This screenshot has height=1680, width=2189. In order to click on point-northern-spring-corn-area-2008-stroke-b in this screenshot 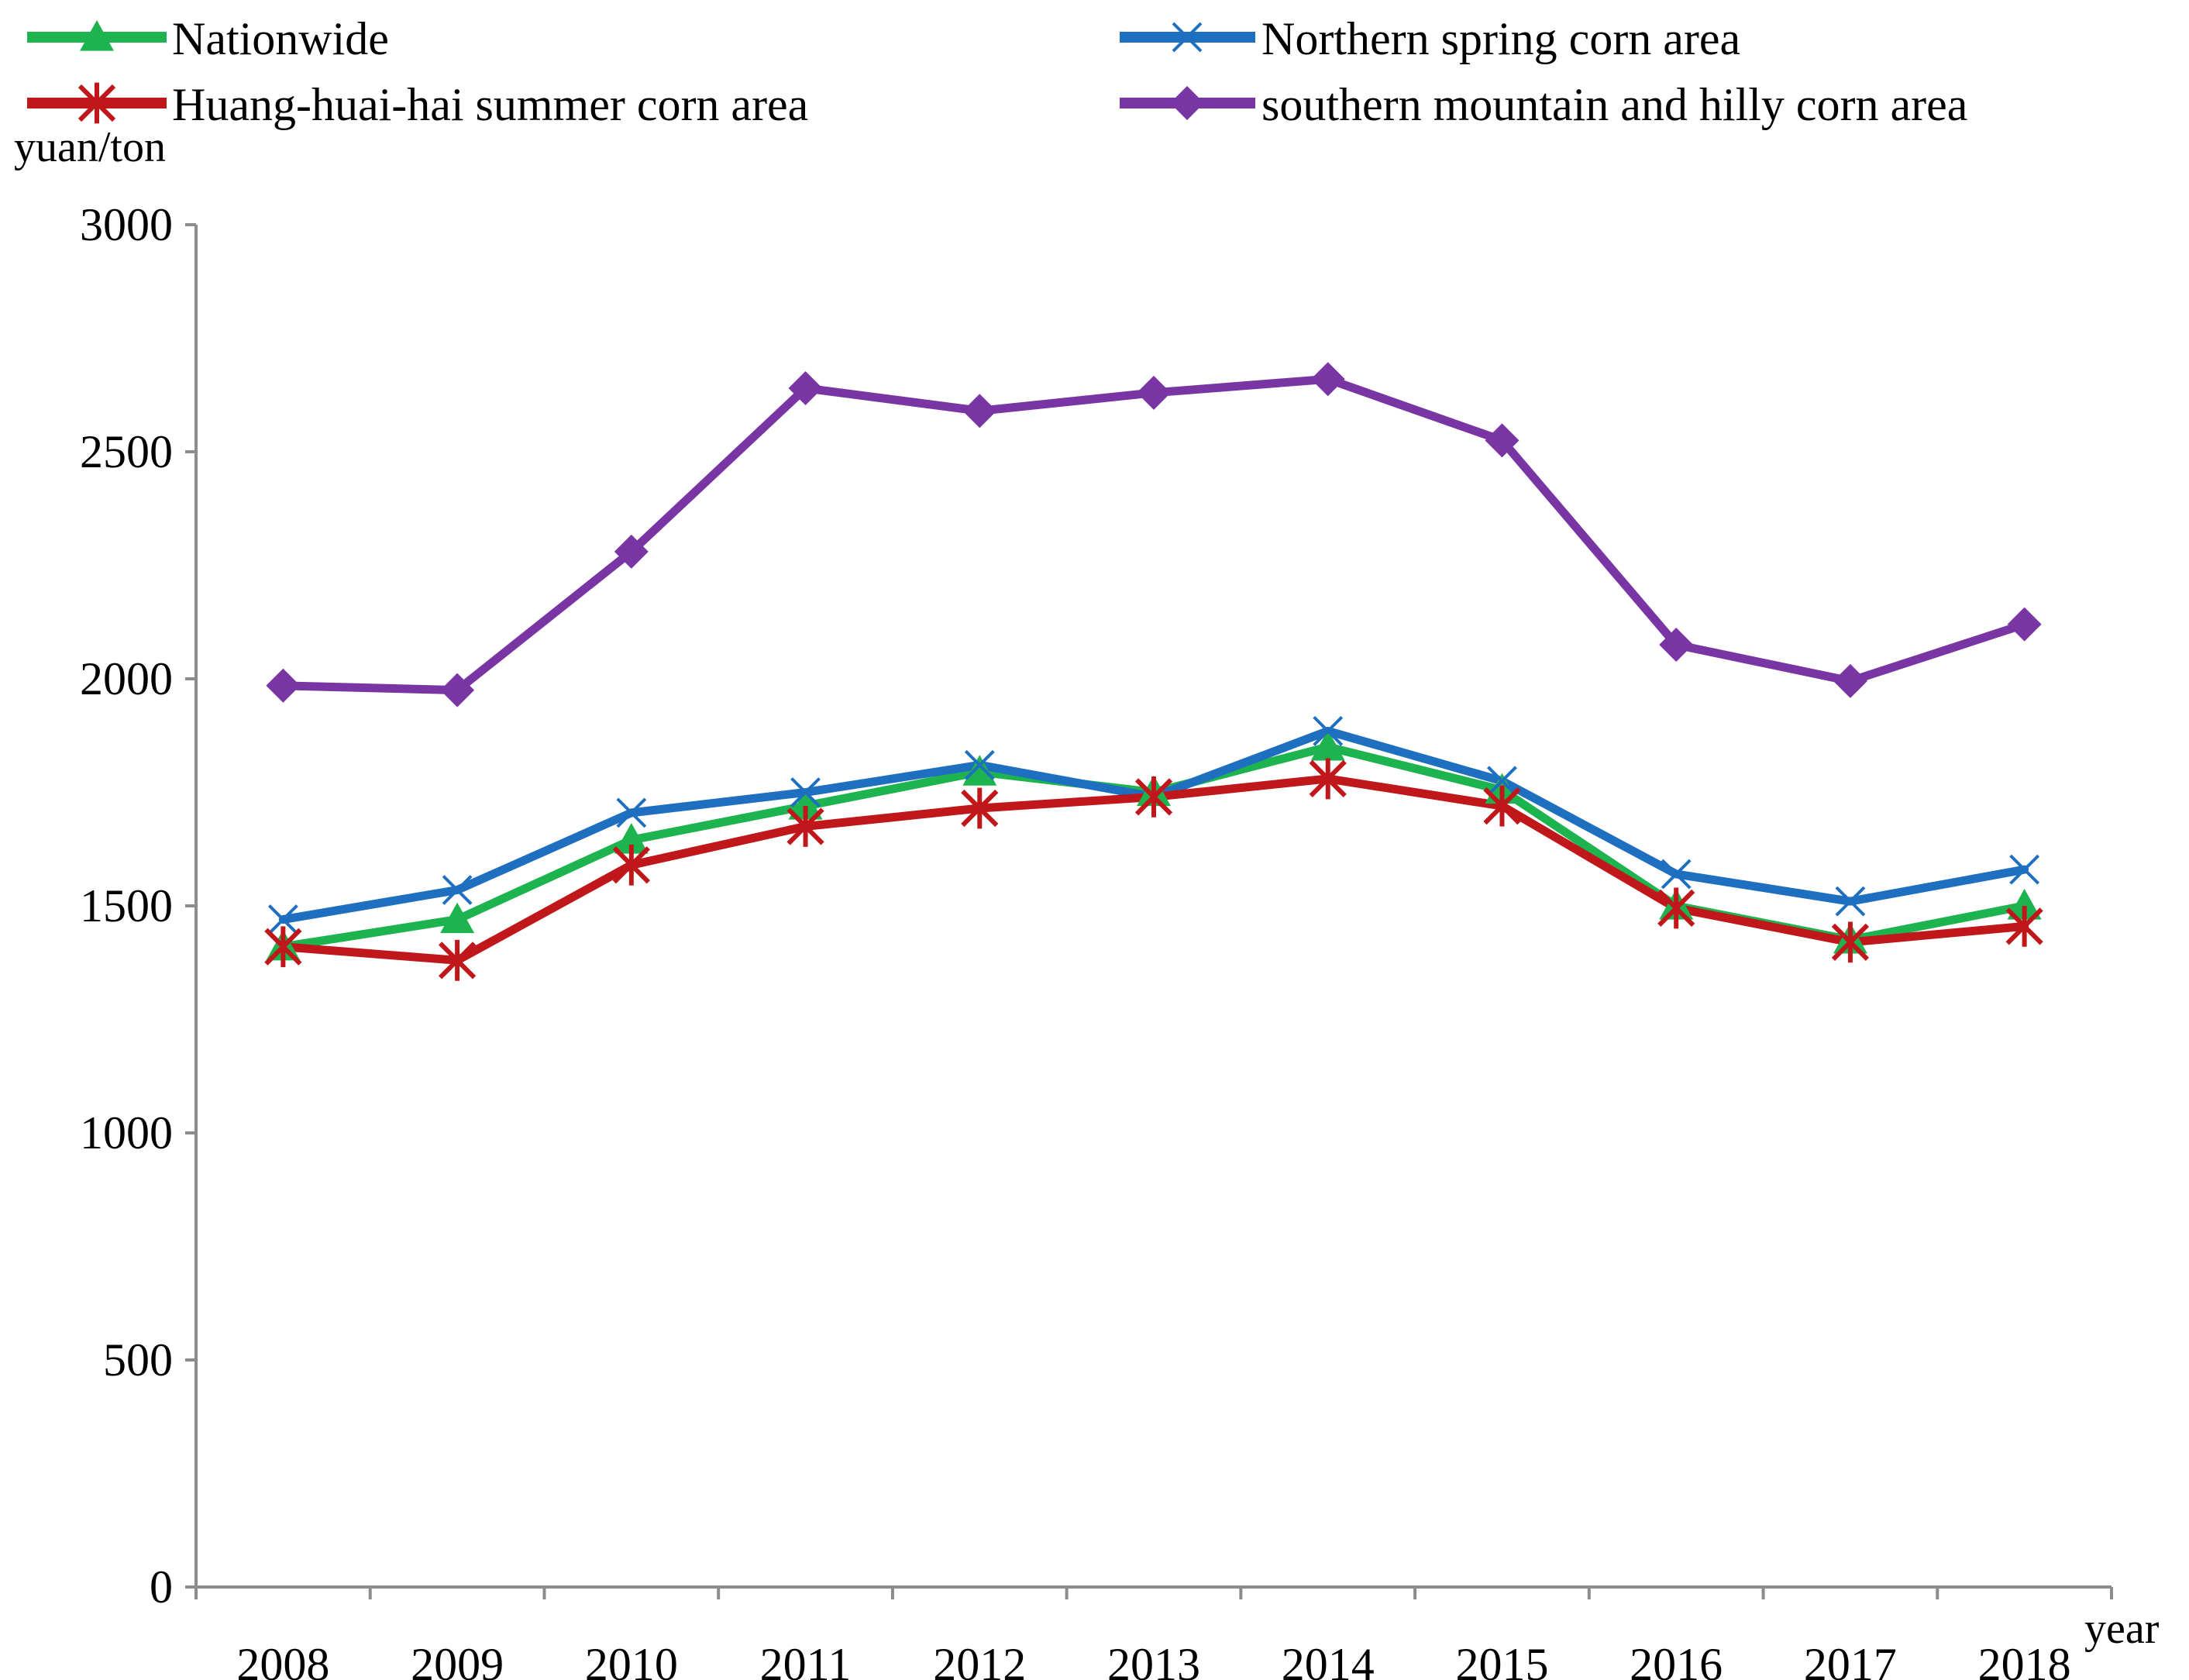, I will do `click(282, 920)`.